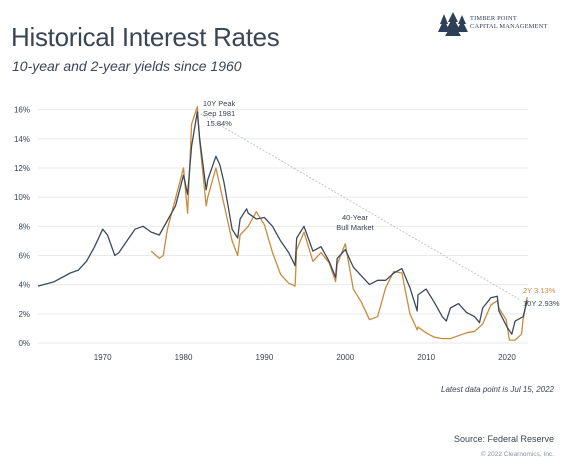 This screenshot has width=570, height=472. Describe the element at coordinates (127, 66) in the screenshot. I see `chart-subtitle: 10-year and 2-year yields since 1960` at that location.